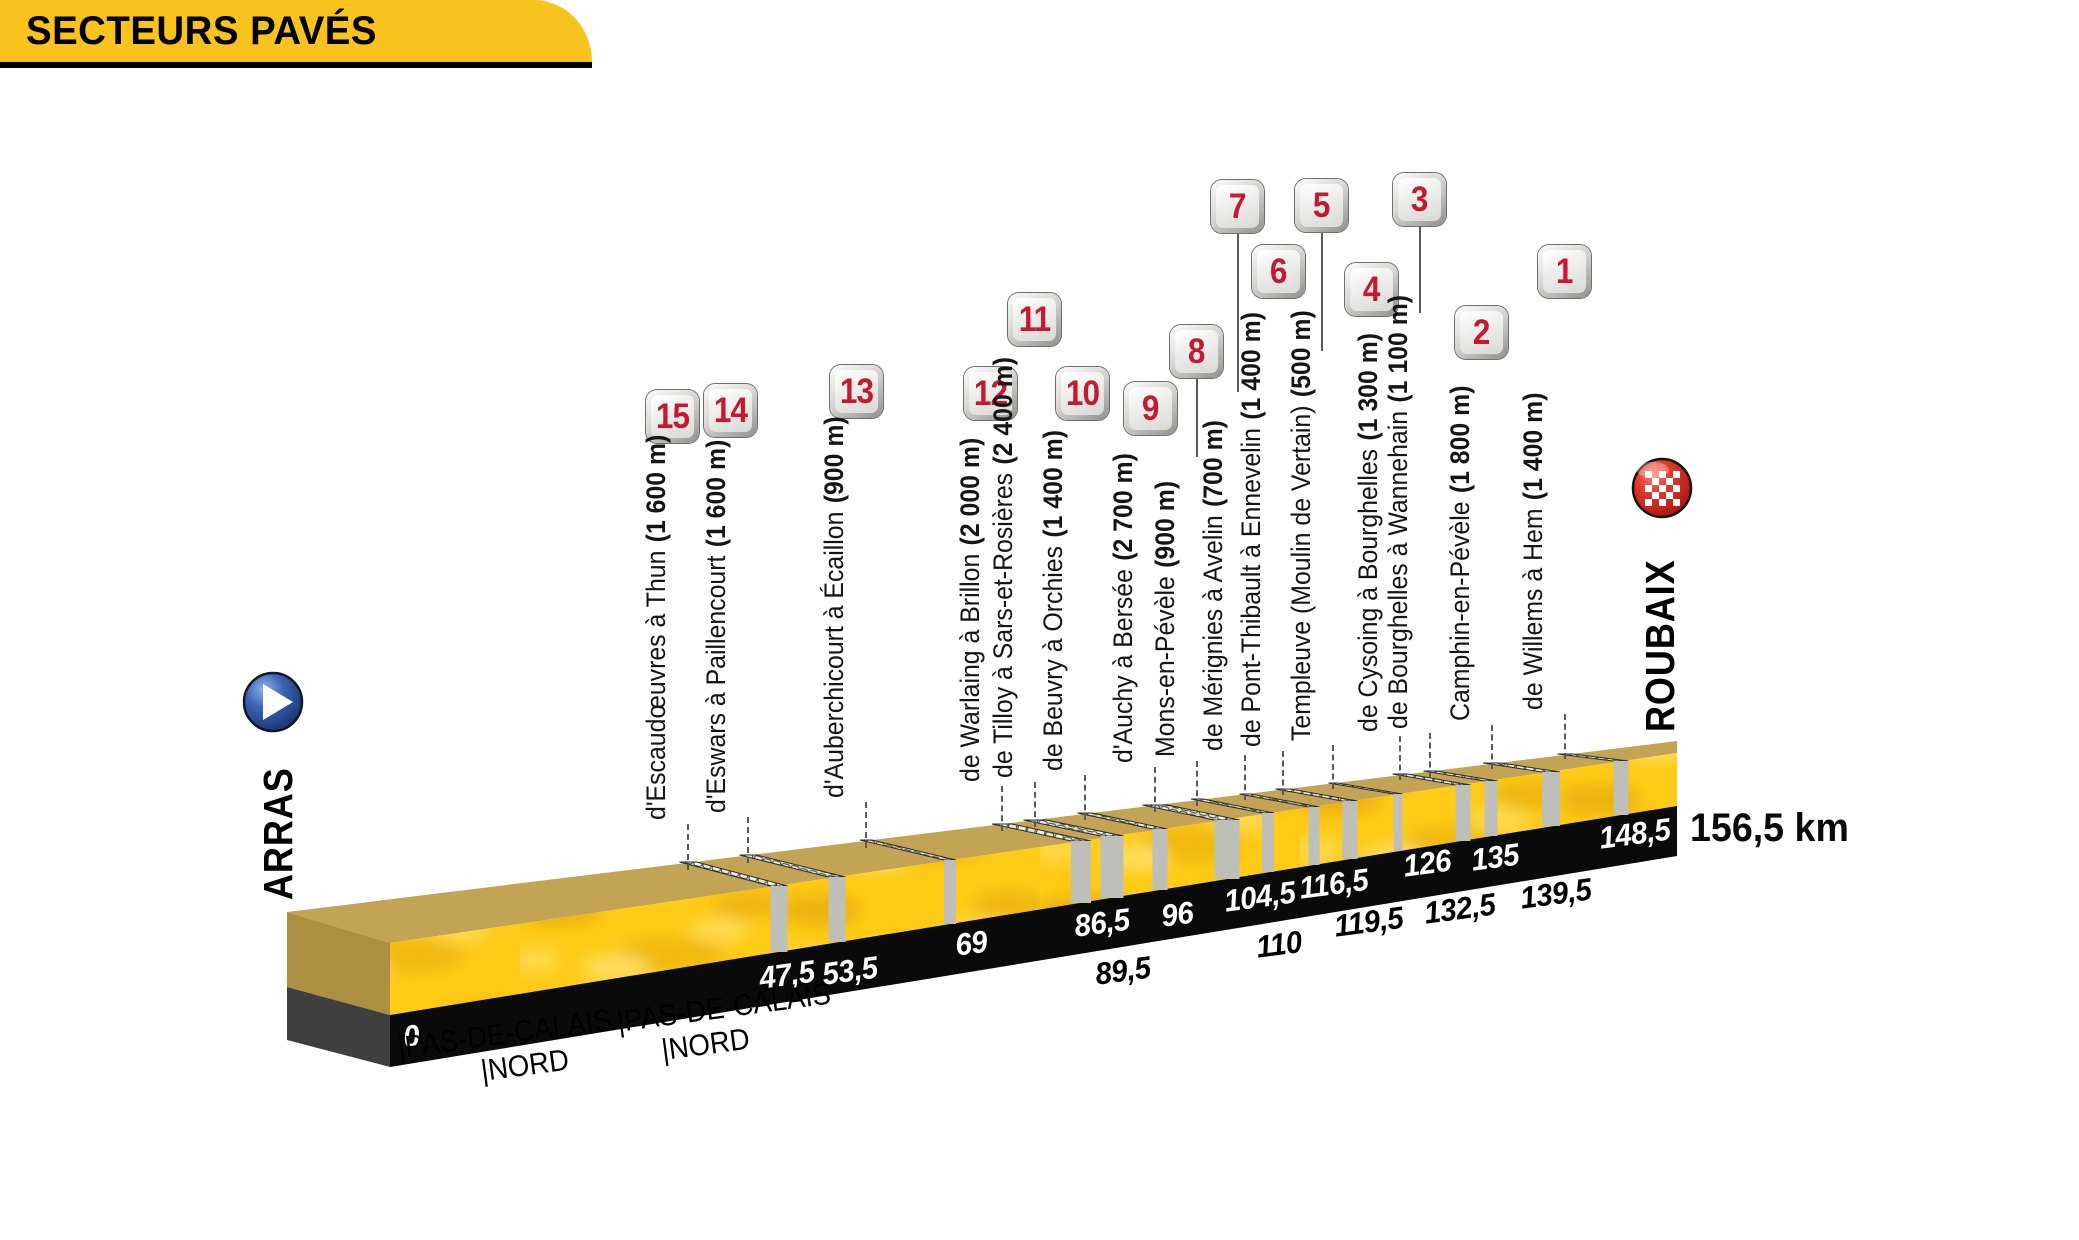 Image resolution: width=2079 pixels, height=1240 pixels. What do you see at coordinates (1053, 658) in the screenshot?
I see `sector-name: de Beuvry à Orchies` at bounding box center [1053, 658].